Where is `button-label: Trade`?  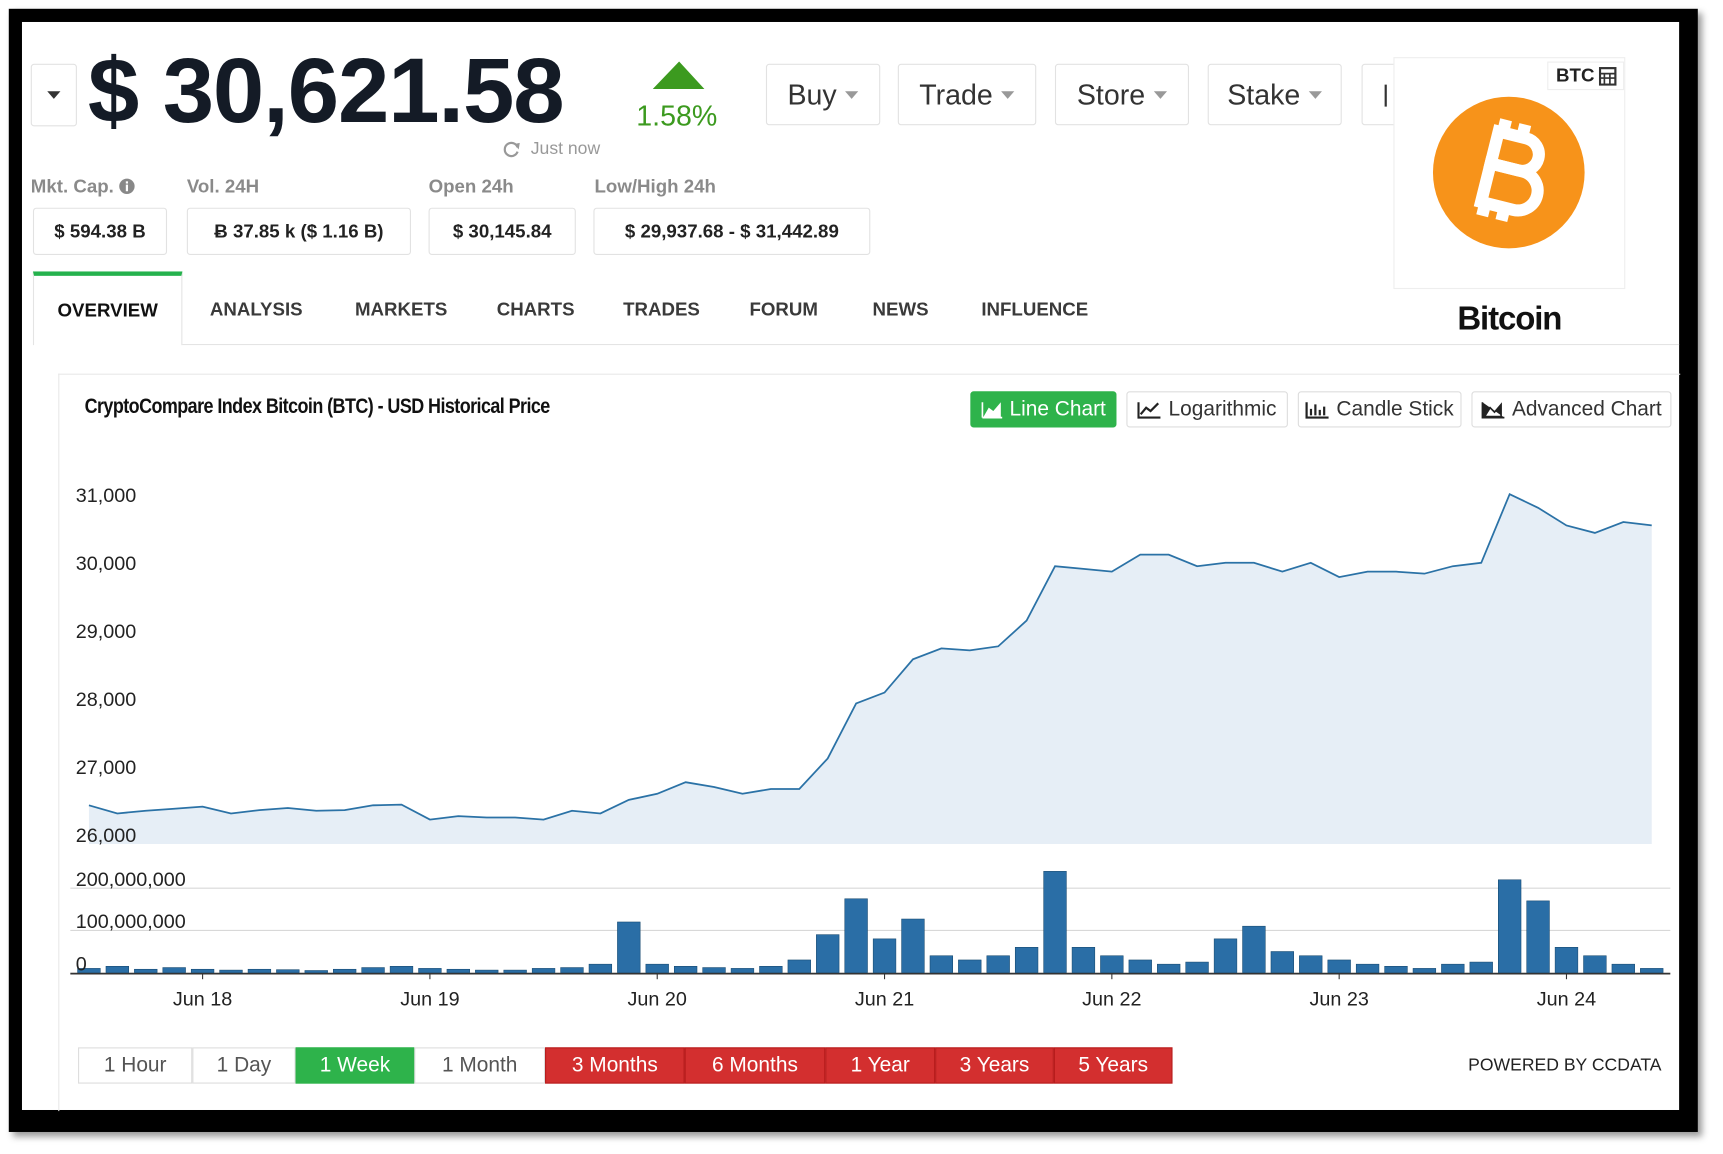 button-label: Trade is located at coordinates (956, 94).